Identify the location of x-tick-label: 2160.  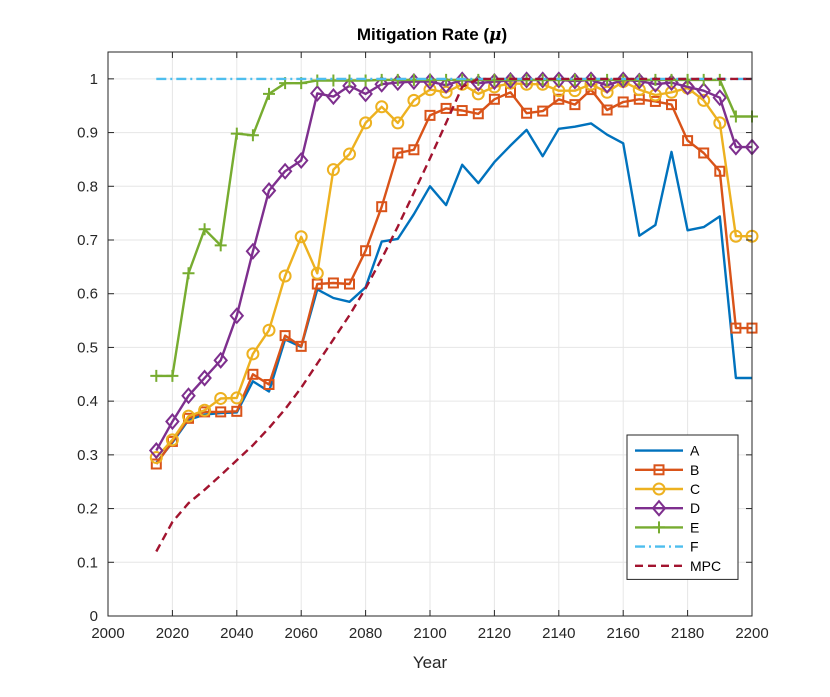
(623, 633).